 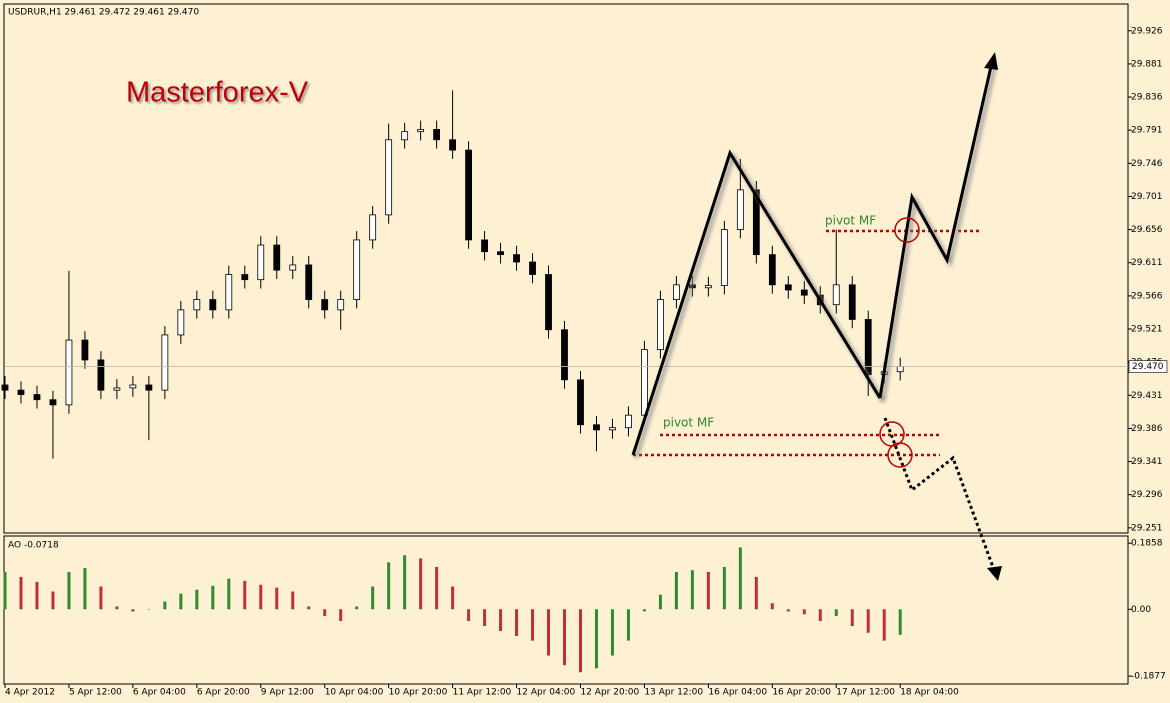 What do you see at coordinates (865, 693) in the screenshot?
I see `x-tick-label: 17 Apr 12:00` at bounding box center [865, 693].